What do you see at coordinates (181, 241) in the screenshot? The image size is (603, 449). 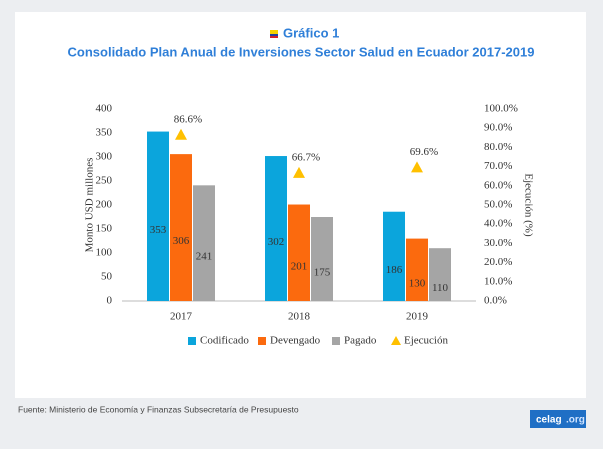 I see `data-label: 306` at bounding box center [181, 241].